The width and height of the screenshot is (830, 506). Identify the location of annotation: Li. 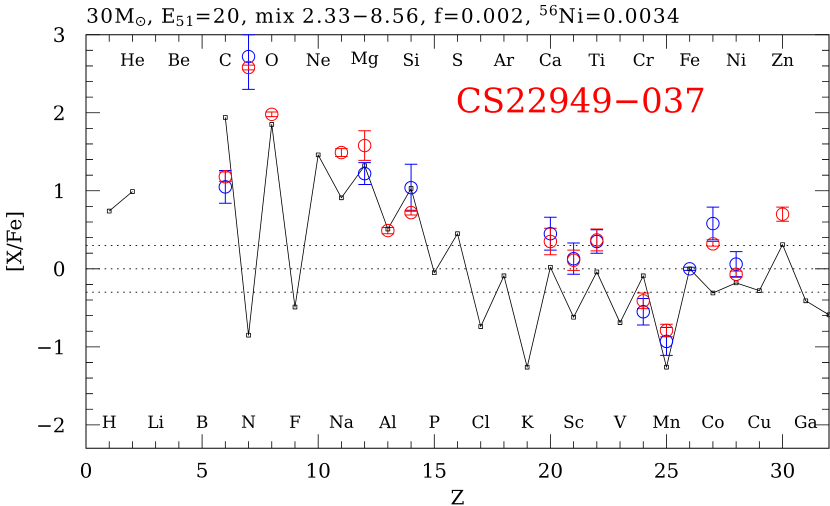
(156, 422).